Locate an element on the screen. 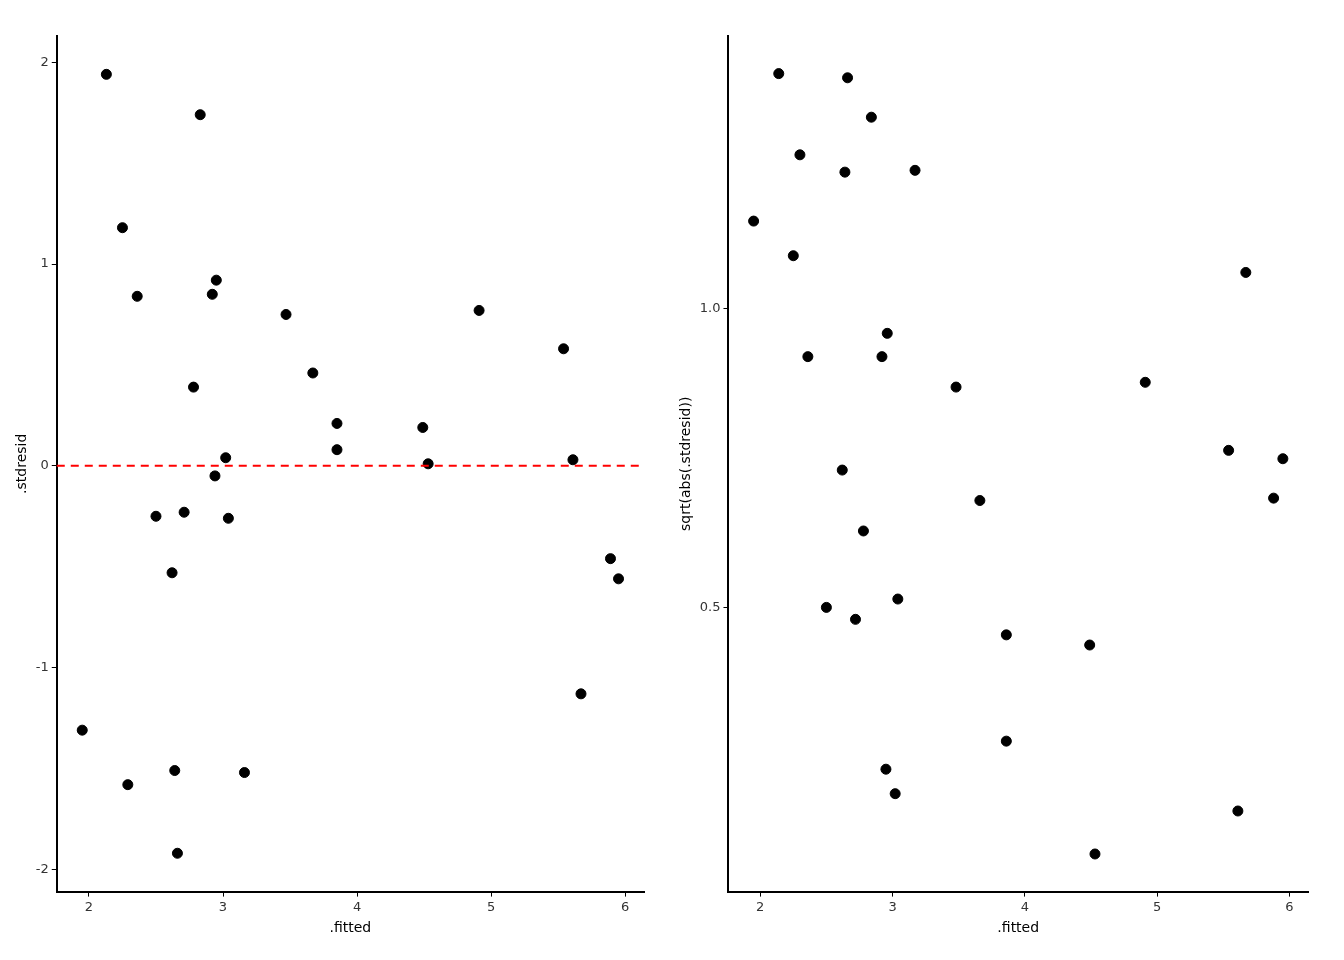 This screenshot has height=960, width=1344. y-tick-label: 0 is located at coordinates (44, 465).